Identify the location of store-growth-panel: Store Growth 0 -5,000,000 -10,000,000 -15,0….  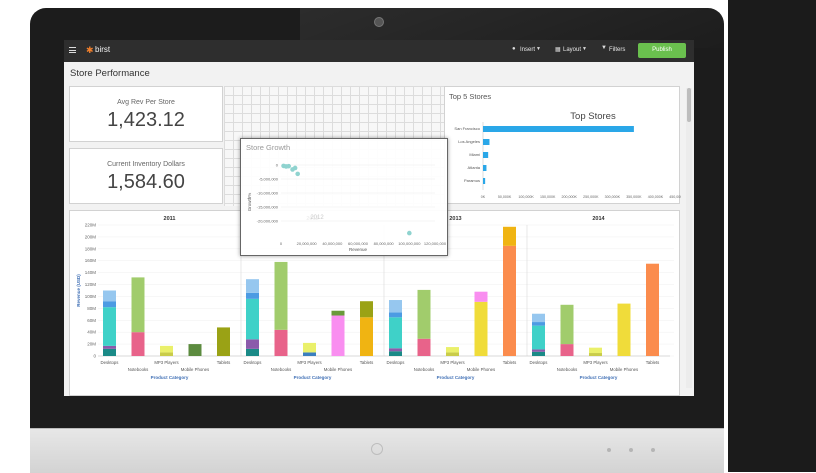
(344, 197).